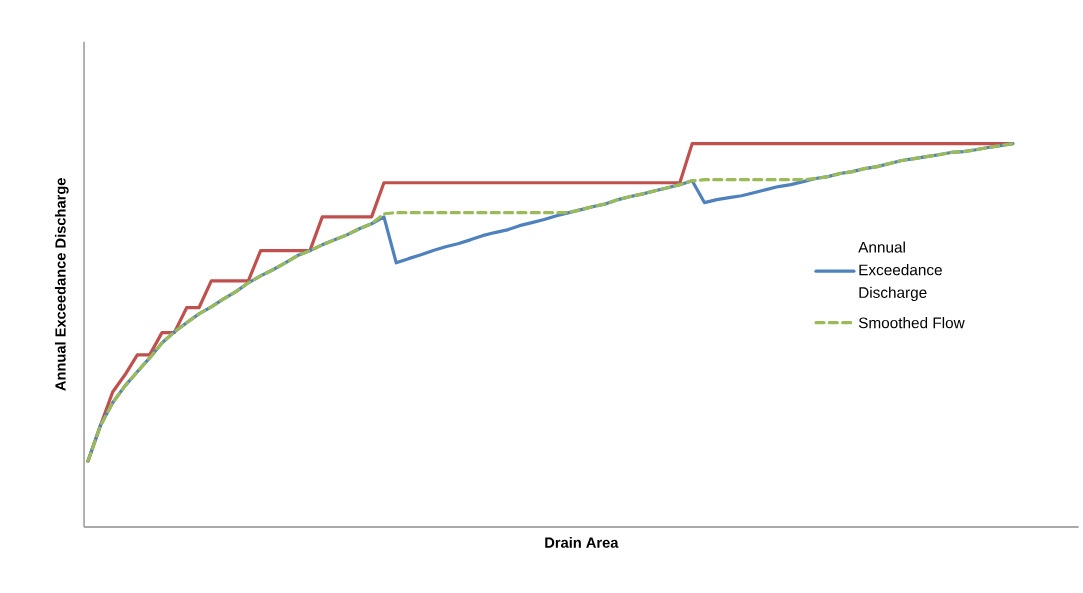  Describe the element at coordinates (582, 542) in the screenshot. I see `x-axis-title: Drain Area` at that location.